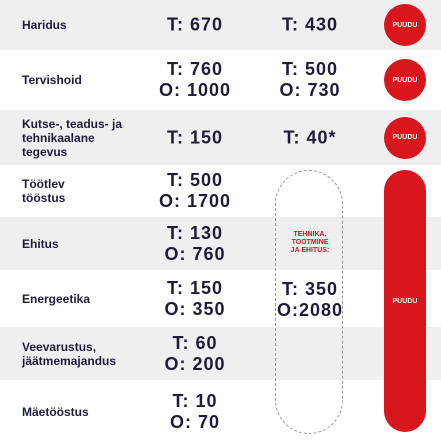 This screenshot has height=442, width=441. I want to click on text-line: T: 130, so click(195, 232).